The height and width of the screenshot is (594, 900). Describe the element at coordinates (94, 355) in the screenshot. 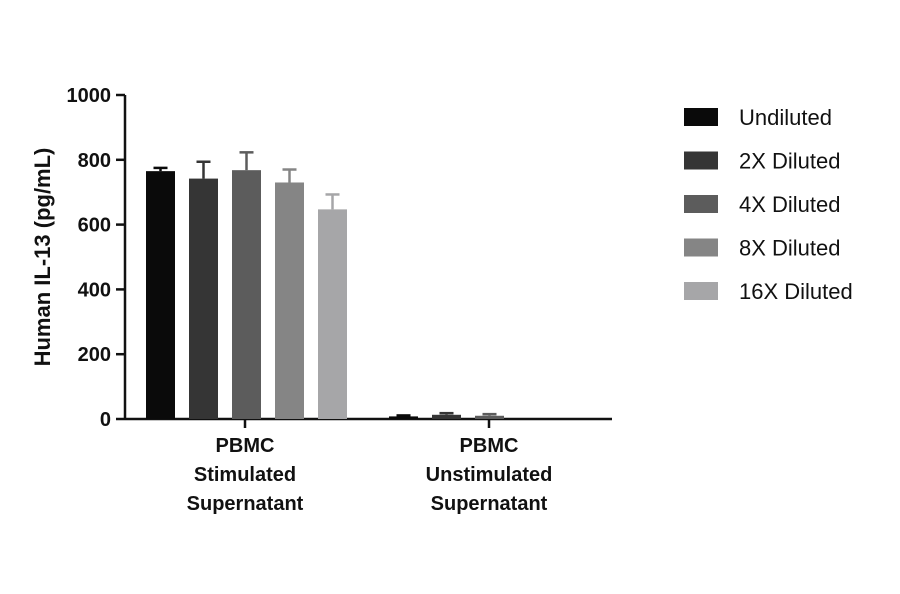

I see `y-tick-label: 200` at that location.